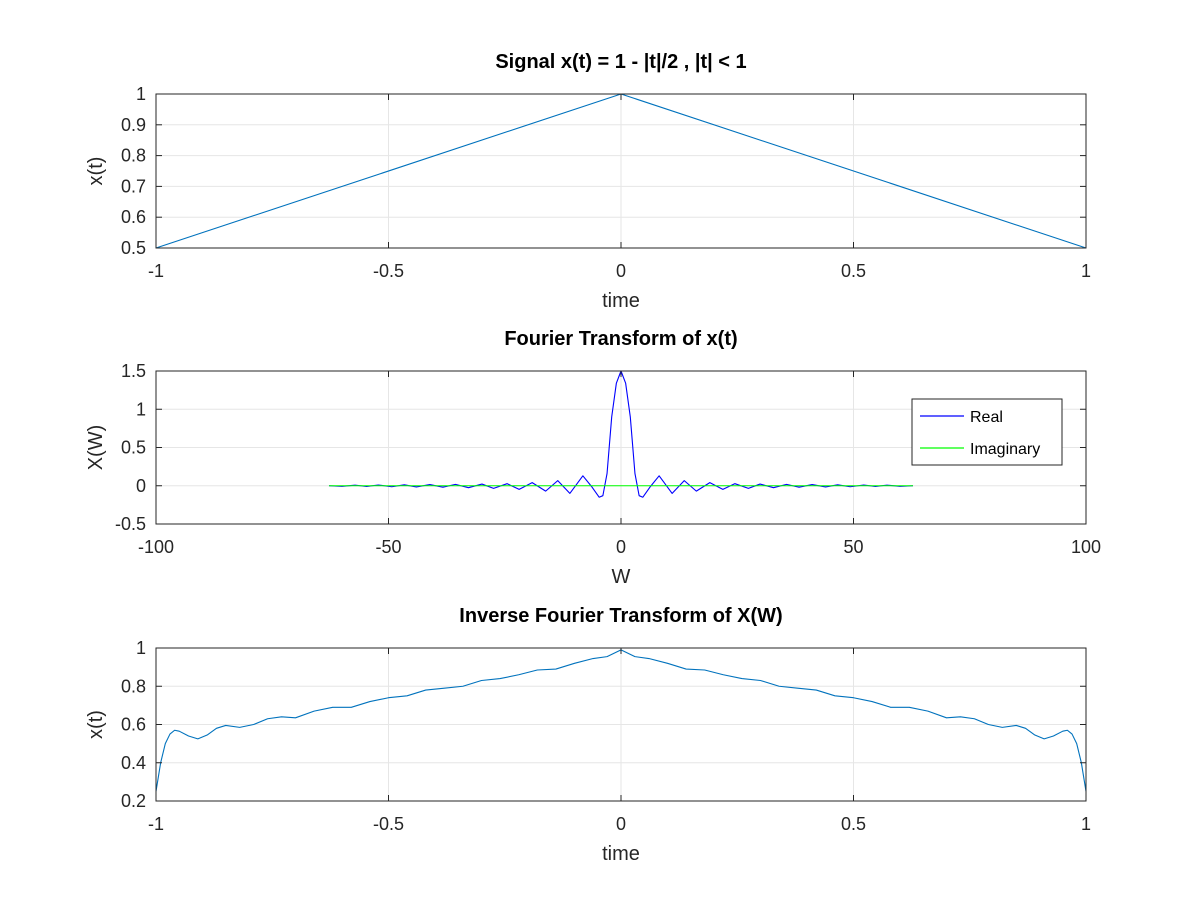 This screenshot has height=900, width=1200. I want to click on y-tick-label: 0, so click(141, 486).